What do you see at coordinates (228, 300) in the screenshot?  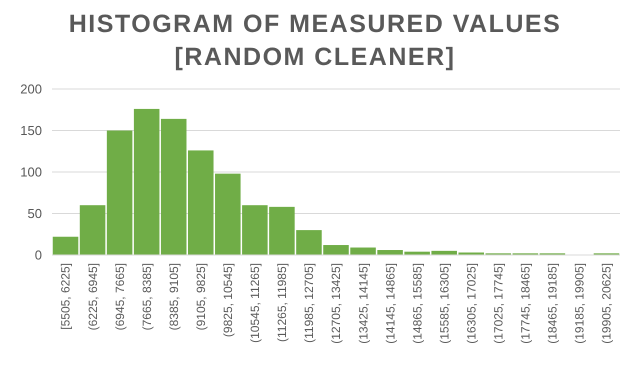 I see `x-tick-label: (9825, 10545]` at bounding box center [228, 300].